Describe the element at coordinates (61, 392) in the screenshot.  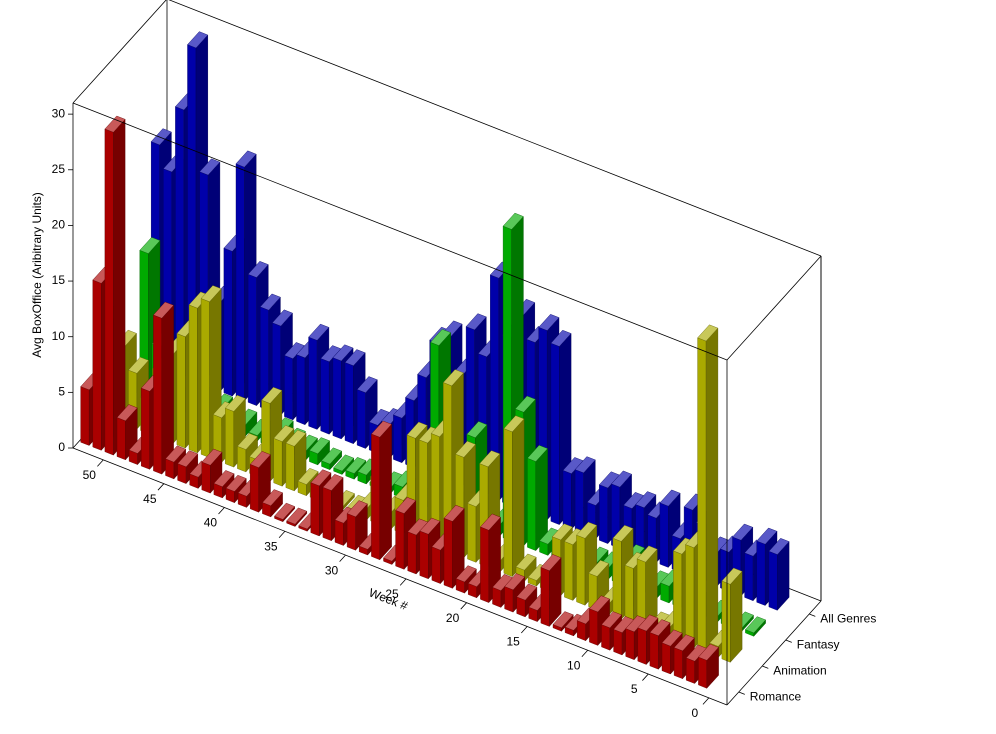
I see `z-tick-label: 5` at that location.